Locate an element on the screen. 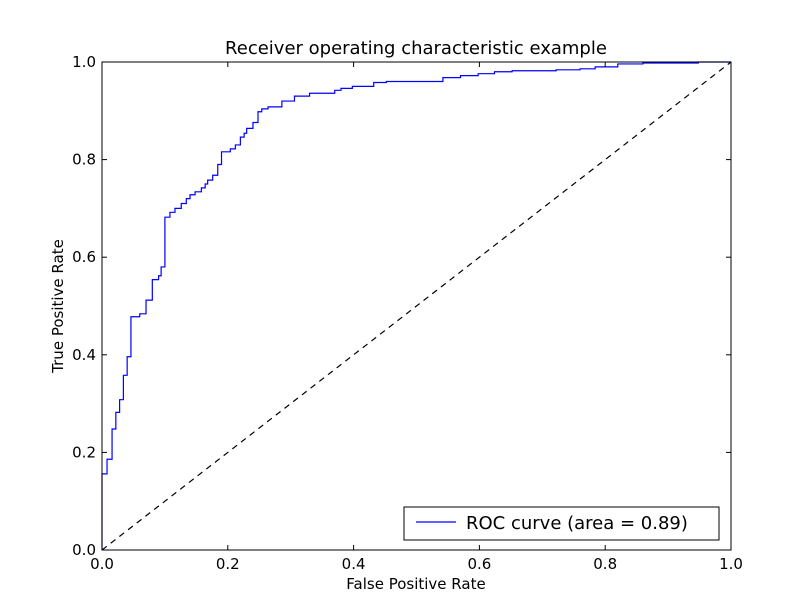  y-tick-label: 1.0 is located at coordinates (84, 62).